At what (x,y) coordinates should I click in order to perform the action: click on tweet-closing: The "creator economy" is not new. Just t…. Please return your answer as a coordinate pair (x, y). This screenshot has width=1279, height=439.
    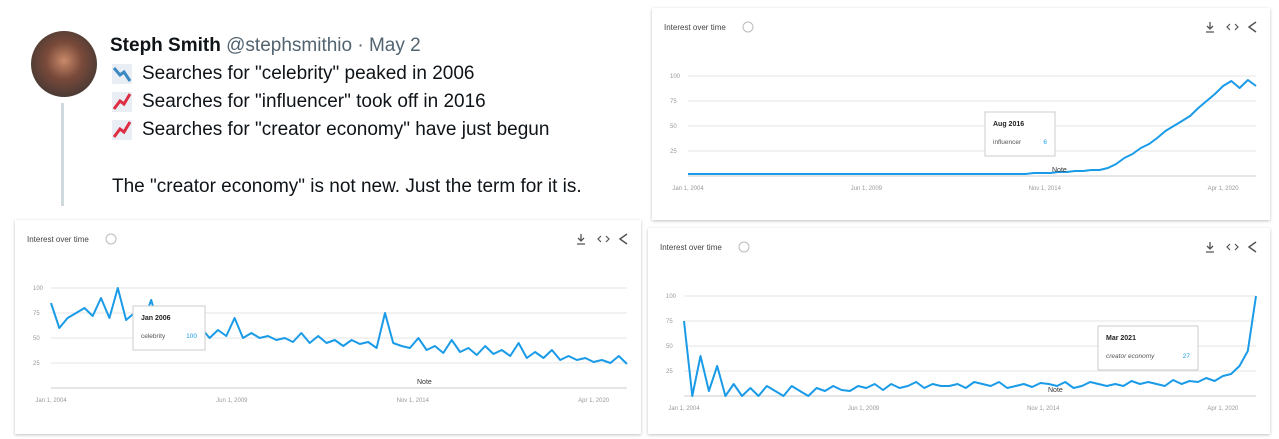
    Looking at the image, I should click on (347, 186).